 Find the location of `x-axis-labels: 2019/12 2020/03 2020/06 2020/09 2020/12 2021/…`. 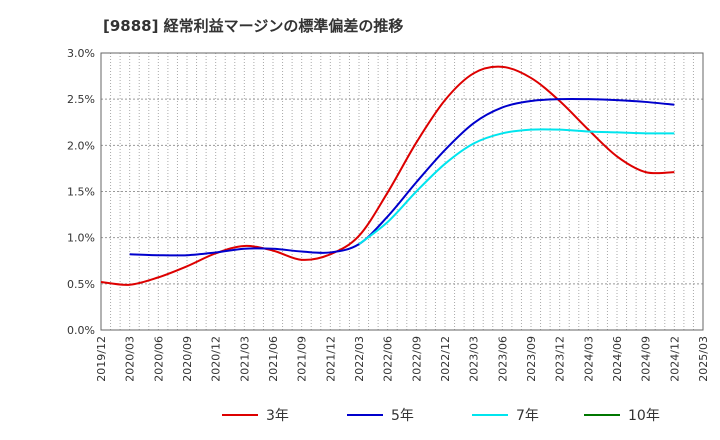

x-axis-labels: 2019/12 2020/03 2020/06 2020/09 2020/12 2021/… is located at coordinates (402, 359).